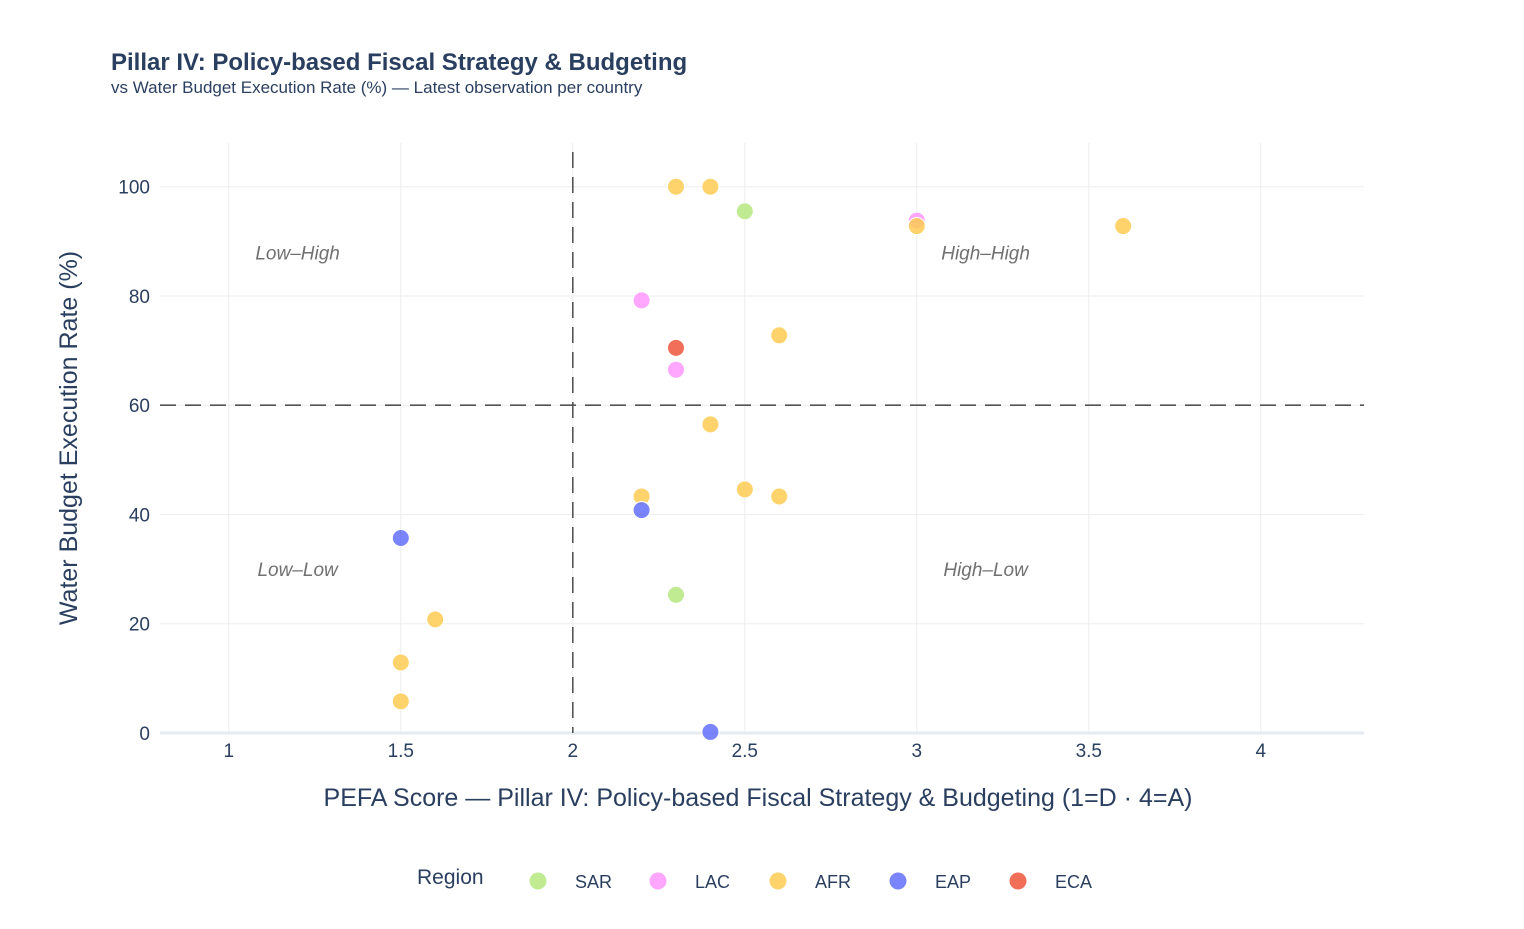 The width and height of the screenshot is (1524, 929). What do you see at coordinates (134, 188) in the screenshot?
I see `y-tick-label: 100` at bounding box center [134, 188].